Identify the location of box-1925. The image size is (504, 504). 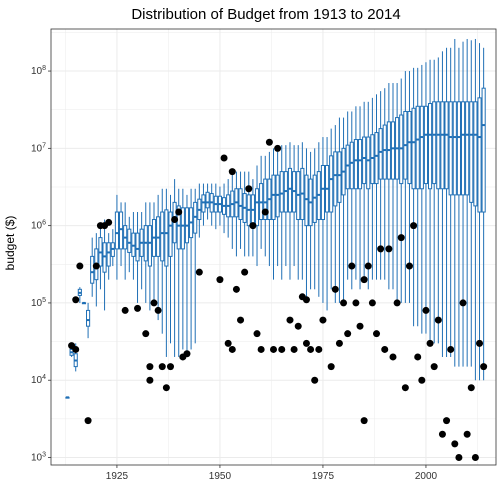
(116, 237).